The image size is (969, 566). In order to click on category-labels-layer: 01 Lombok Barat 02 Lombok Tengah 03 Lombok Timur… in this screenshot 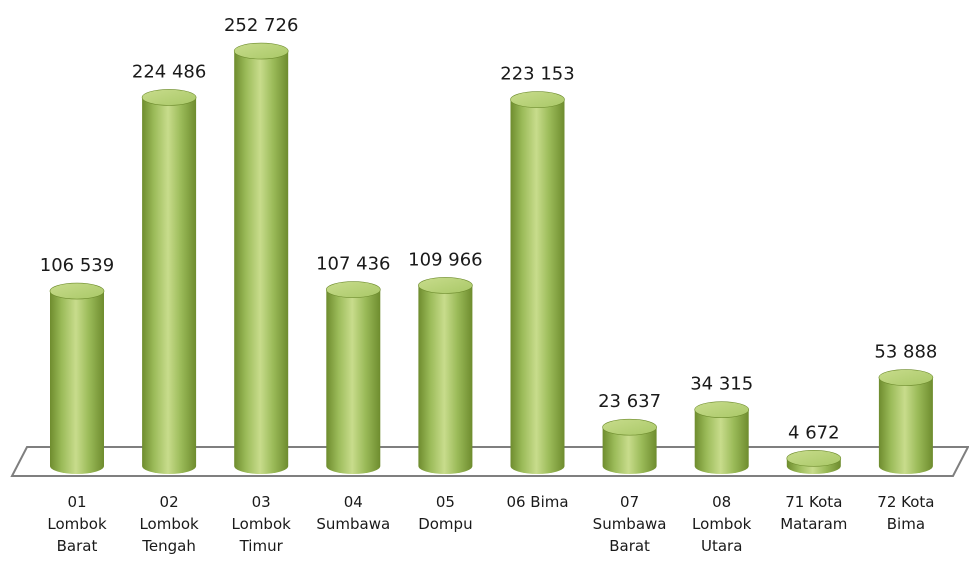, I will do `click(490, 524)`.